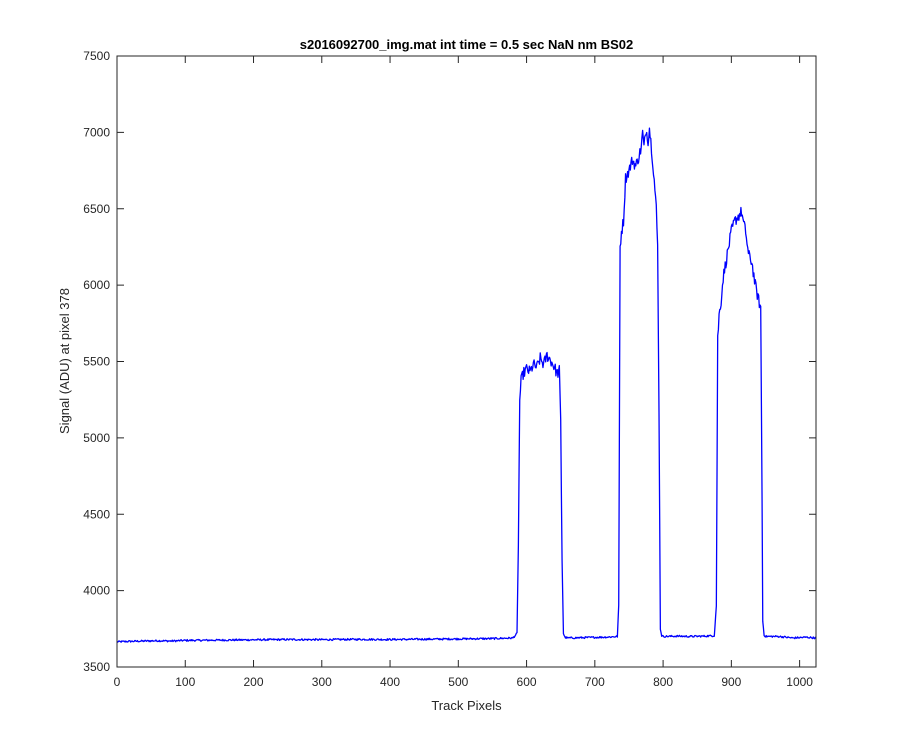 The width and height of the screenshot is (900, 755). What do you see at coordinates (96, 514) in the screenshot?
I see `y-tick-label: 4500` at bounding box center [96, 514].